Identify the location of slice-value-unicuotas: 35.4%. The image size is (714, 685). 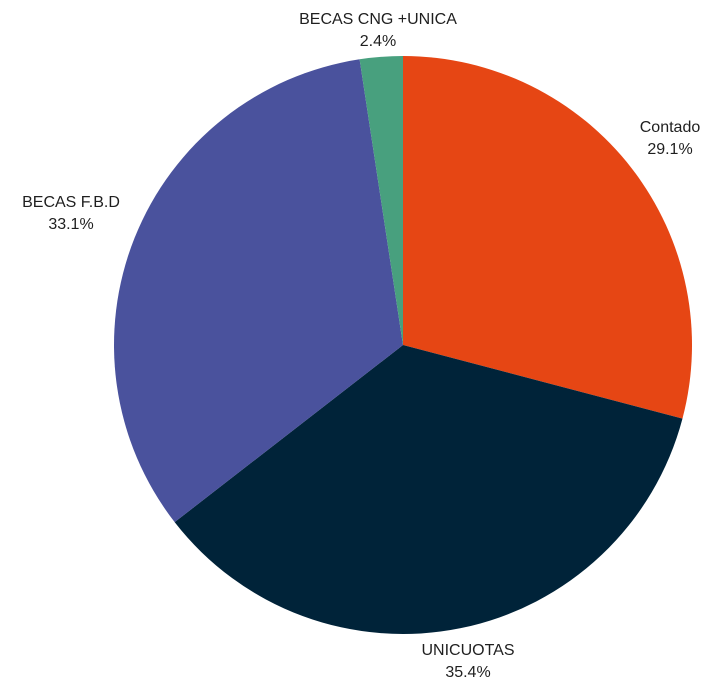
(467, 672).